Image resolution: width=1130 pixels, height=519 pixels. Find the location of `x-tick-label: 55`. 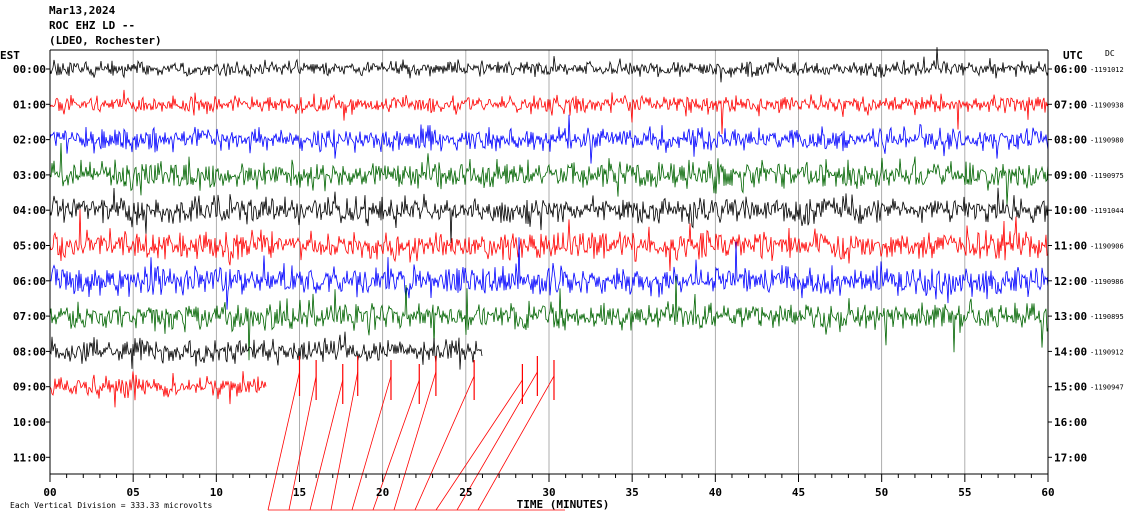

x-tick-label: 55 is located at coordinates (964, 492).